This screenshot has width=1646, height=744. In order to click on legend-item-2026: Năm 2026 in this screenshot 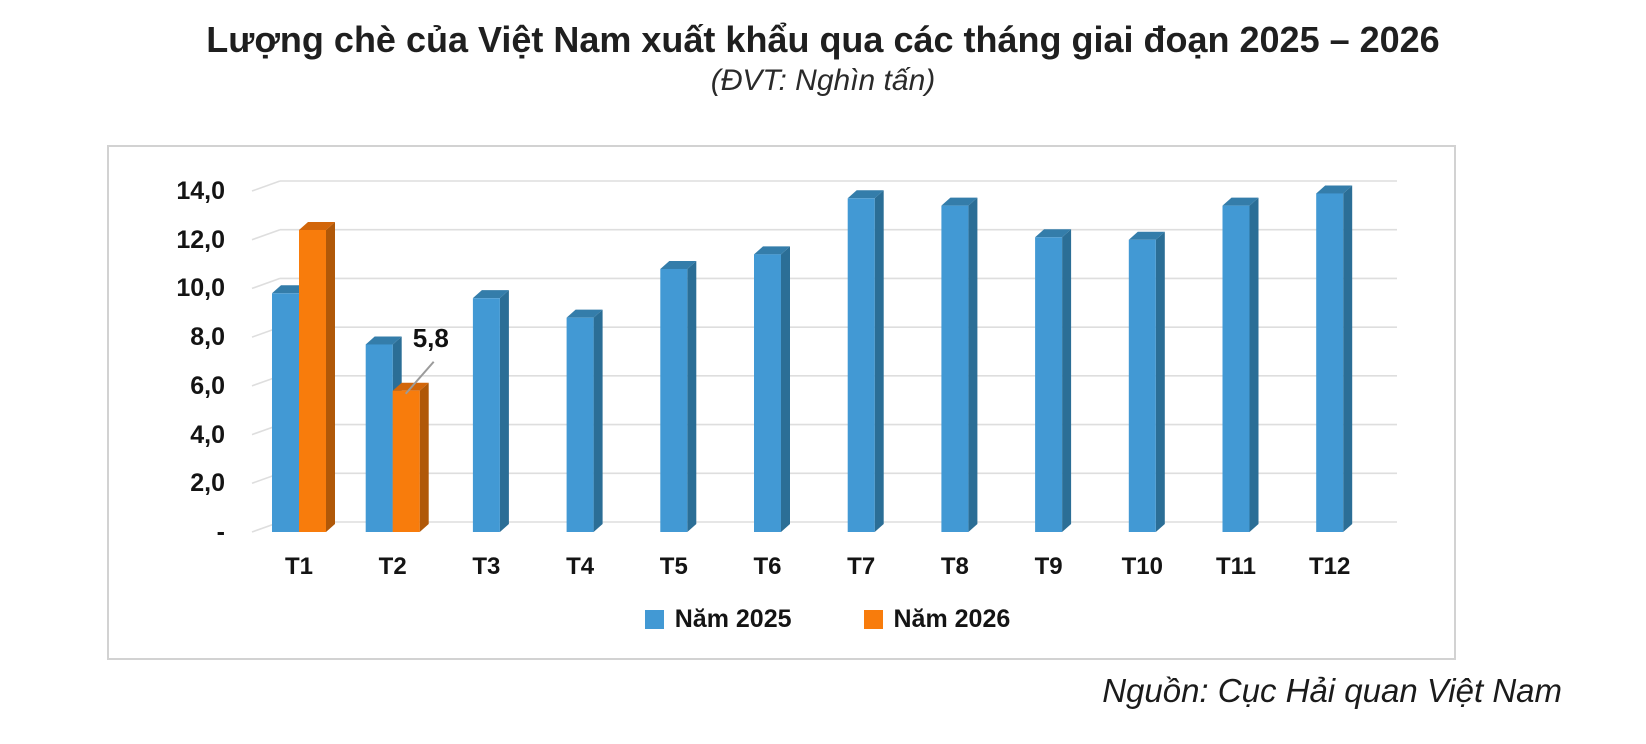, I will do `click(937, 619)`.